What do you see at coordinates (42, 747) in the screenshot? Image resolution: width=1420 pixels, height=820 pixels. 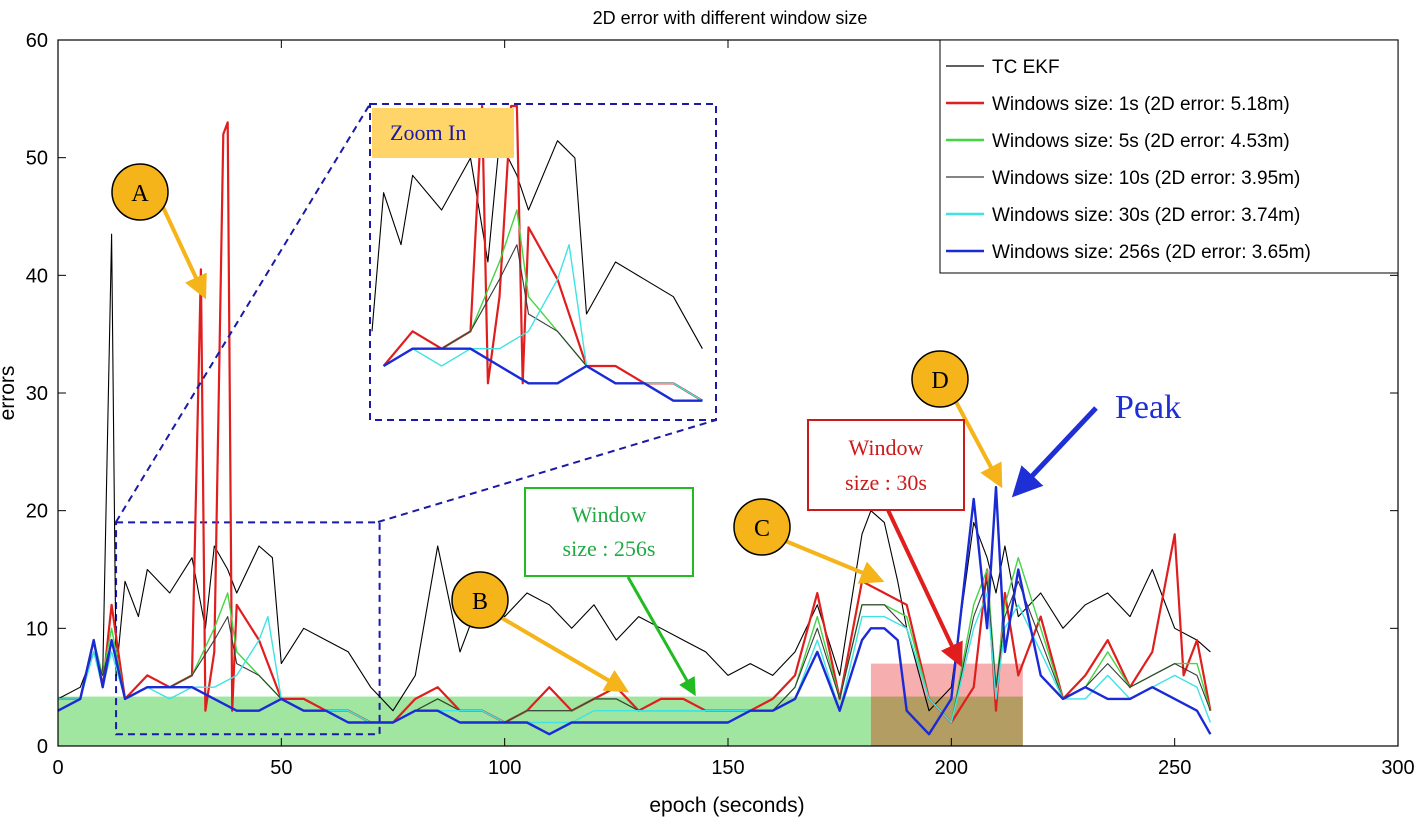 I see `y-tick-label-0: 0` at bounding box center [42, 747].